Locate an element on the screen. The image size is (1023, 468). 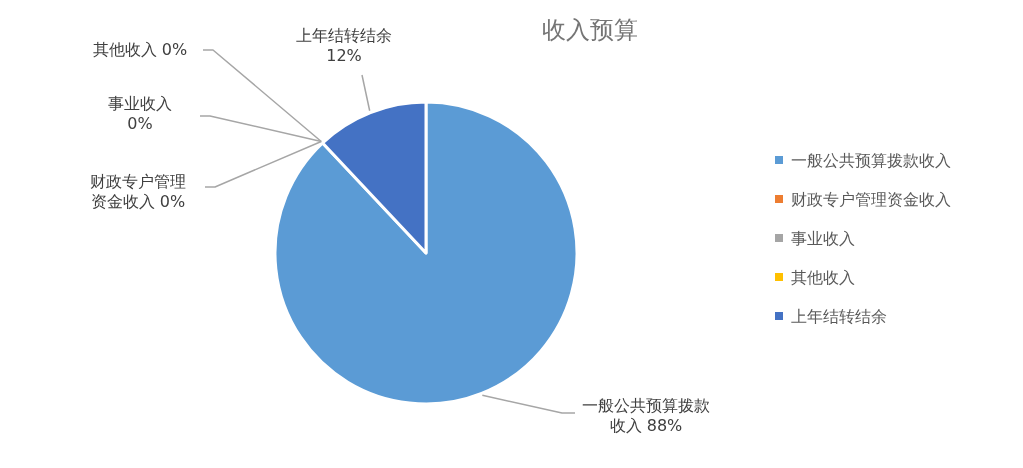
category-label: 事业收入 is located at coordinates (140, 103).